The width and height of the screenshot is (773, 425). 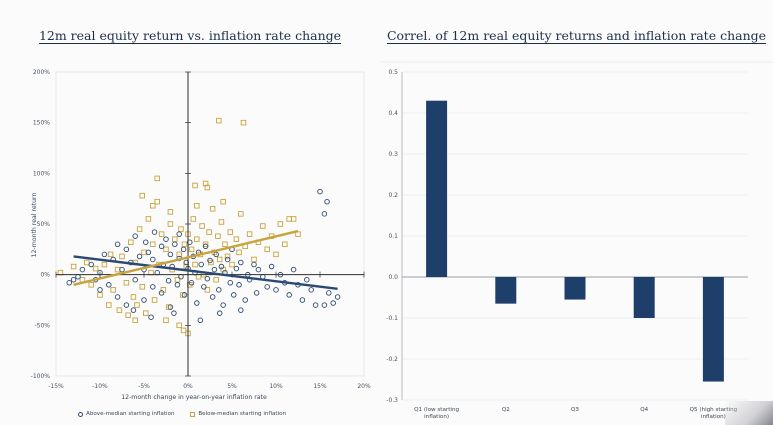 I want to click on y-tick-label: 0.4, so click(x=393, y=113).